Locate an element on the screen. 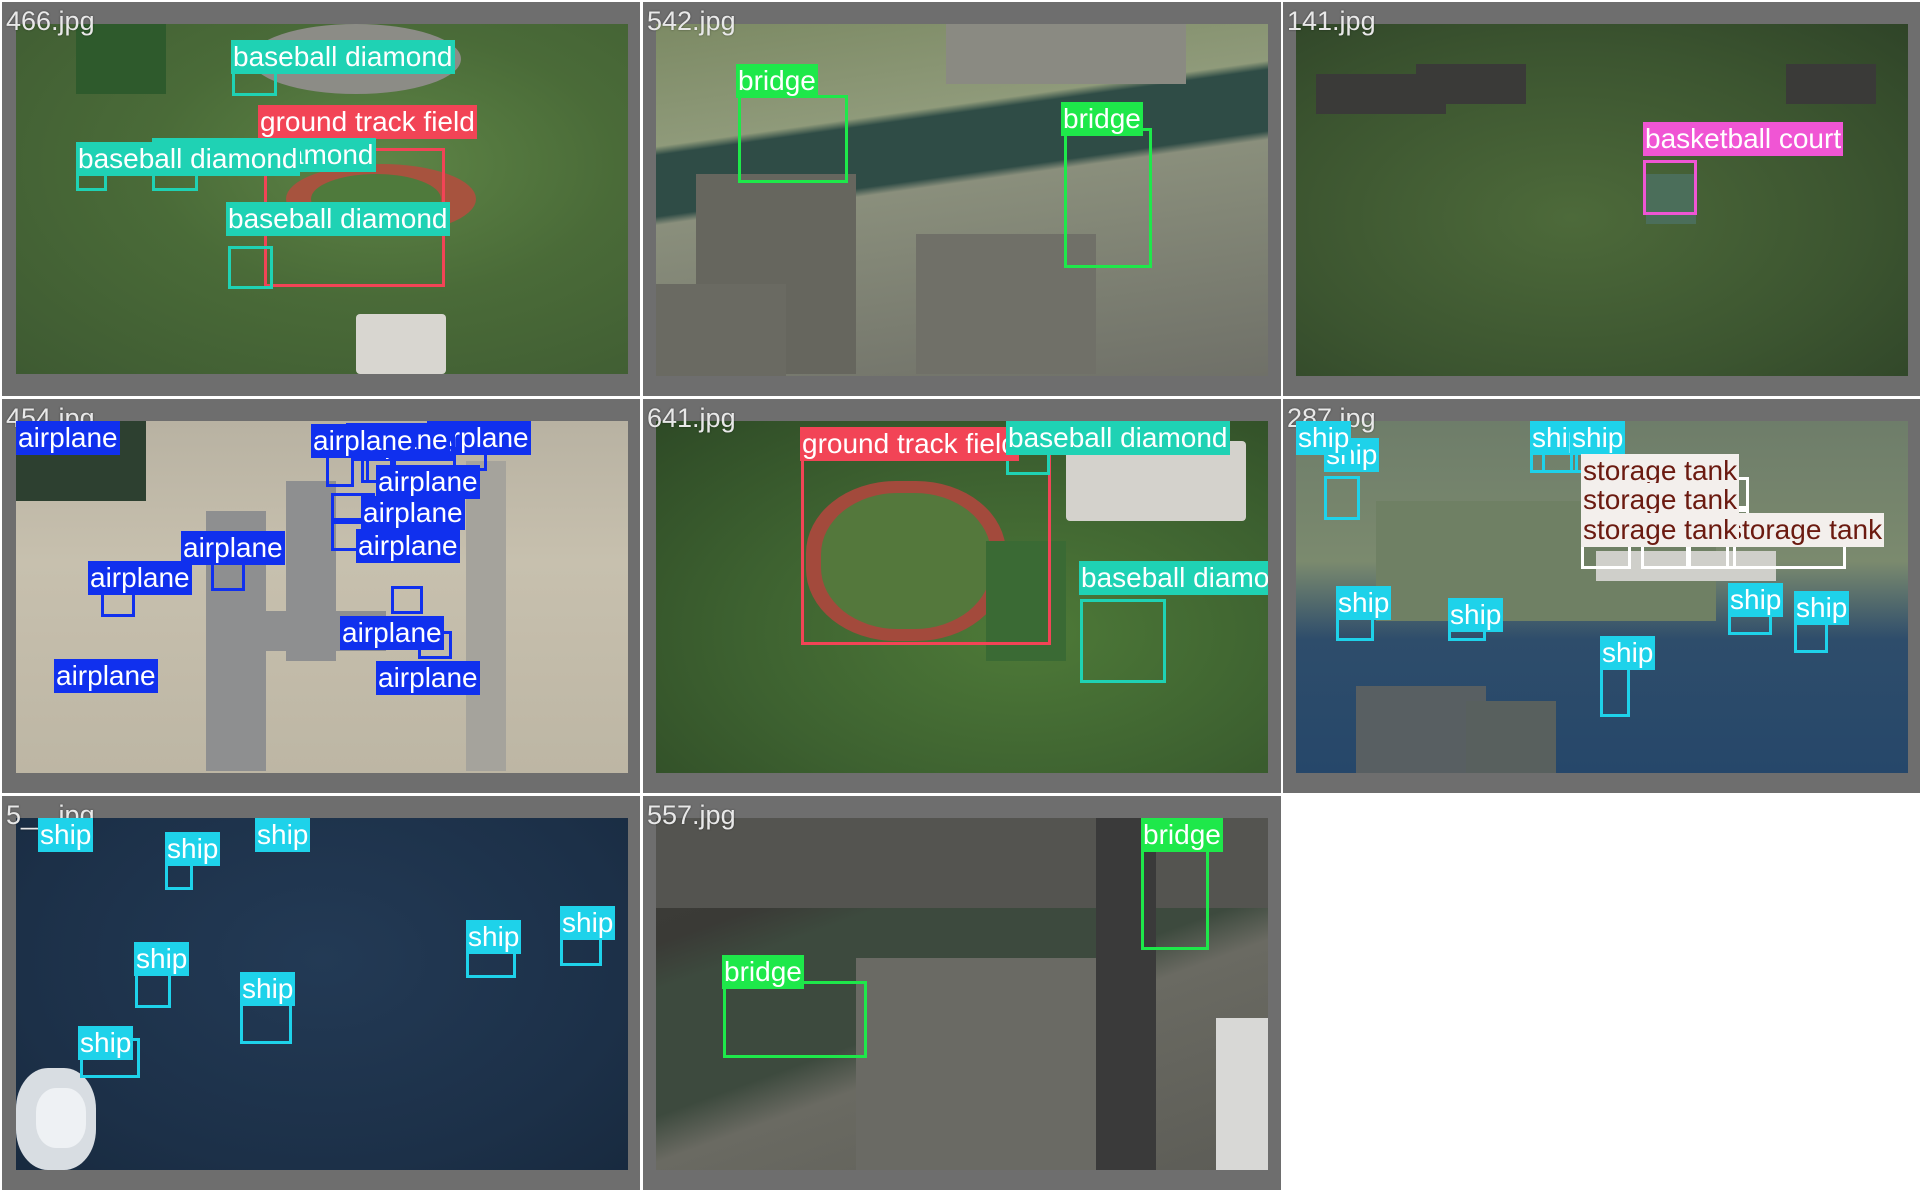 This screenshot has height=1191, width=1920. image-tile: ship ship ship ship ship ship ship ship 5__.jpg is located at coordinates (321, 993).